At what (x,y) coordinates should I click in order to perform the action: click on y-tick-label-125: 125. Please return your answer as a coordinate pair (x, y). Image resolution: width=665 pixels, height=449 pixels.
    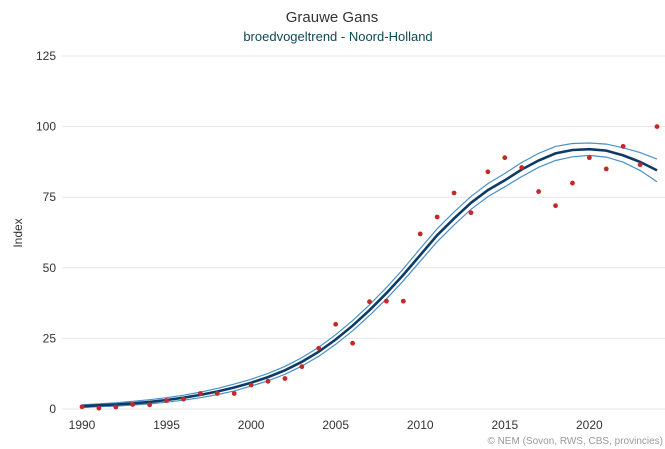
    Looking at the image, I should click on (46, 56).